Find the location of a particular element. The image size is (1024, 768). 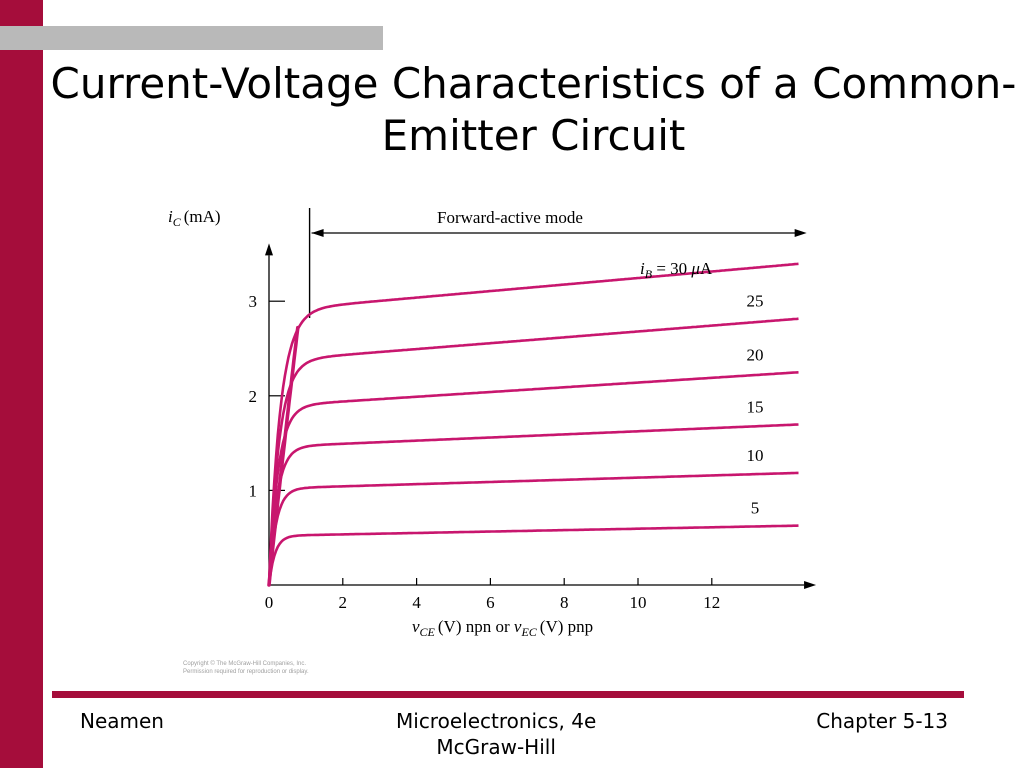

y-axis-arrowhead is located at coordinates (269, 249).